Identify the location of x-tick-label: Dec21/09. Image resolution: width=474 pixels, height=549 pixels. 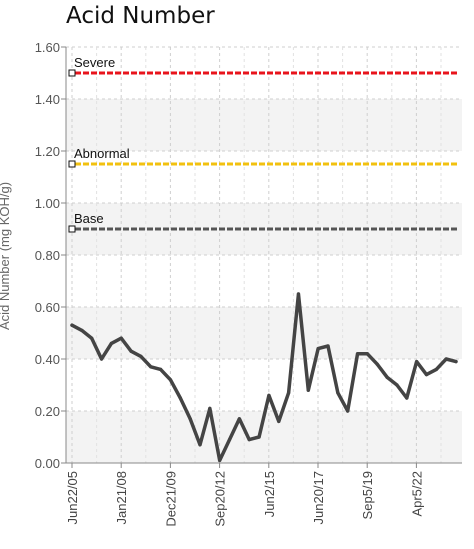
(170, 499).